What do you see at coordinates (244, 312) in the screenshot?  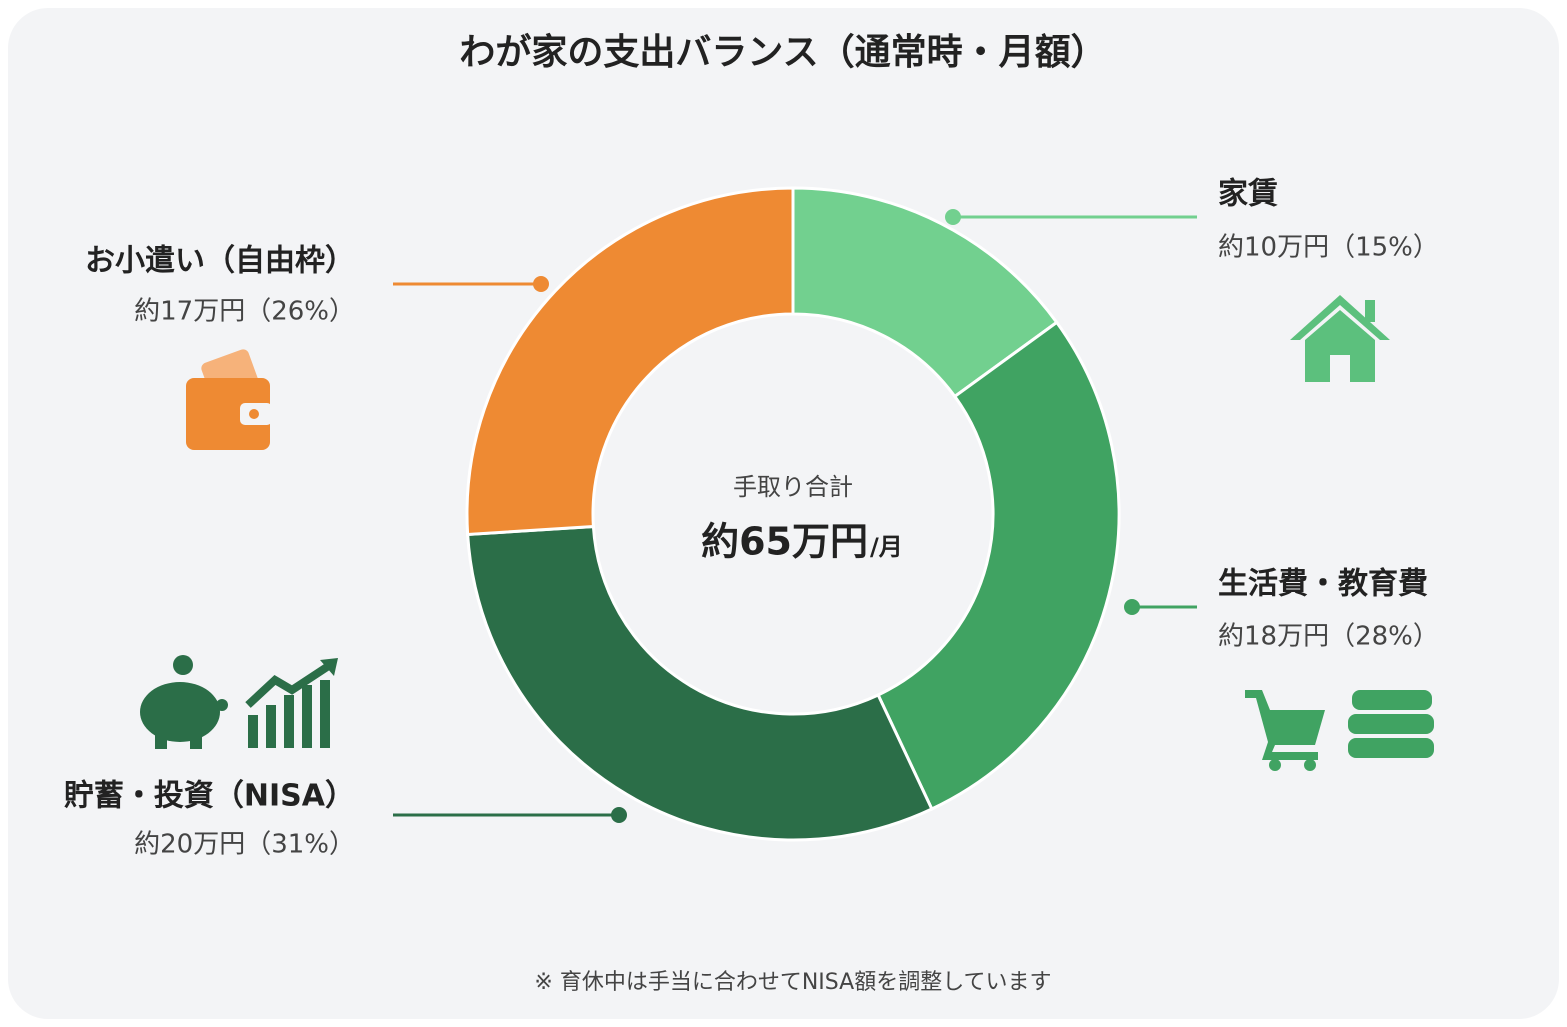 I see `value-label: 約17万円（26%）` at bounding box center [244, 312].